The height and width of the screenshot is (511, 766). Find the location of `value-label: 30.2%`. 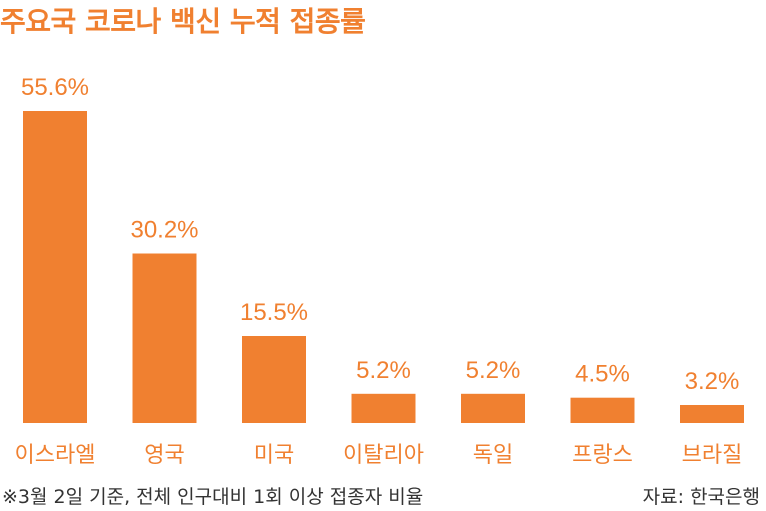

value-label: 30.2% is located at coordinates (164, 230).